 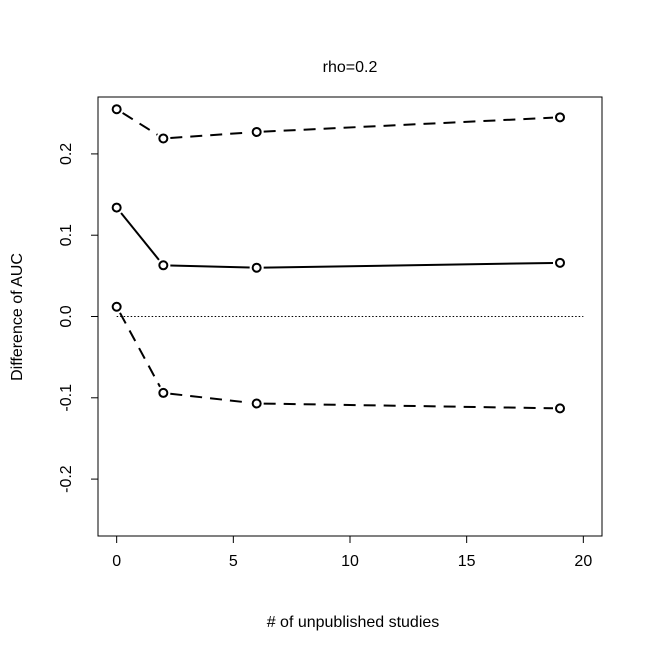 What do you see at coordinates (66, 398) in the screenshot?
I see `y-tick-label: -0.1` at bounding box center [66, 398].